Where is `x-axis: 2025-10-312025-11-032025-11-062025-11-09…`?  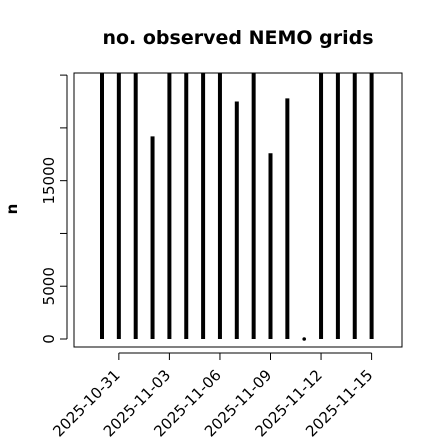
x-axis: 2025-10-312025-11-032025-11-062025-11-09… is located at coordinates (212, 396).